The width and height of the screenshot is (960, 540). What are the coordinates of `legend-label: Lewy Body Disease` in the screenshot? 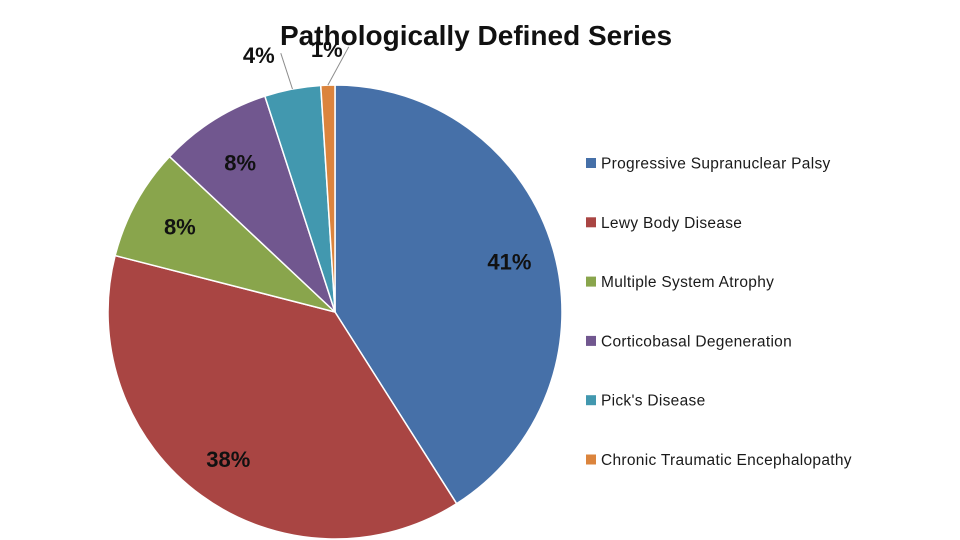 It's located at (671, 223).